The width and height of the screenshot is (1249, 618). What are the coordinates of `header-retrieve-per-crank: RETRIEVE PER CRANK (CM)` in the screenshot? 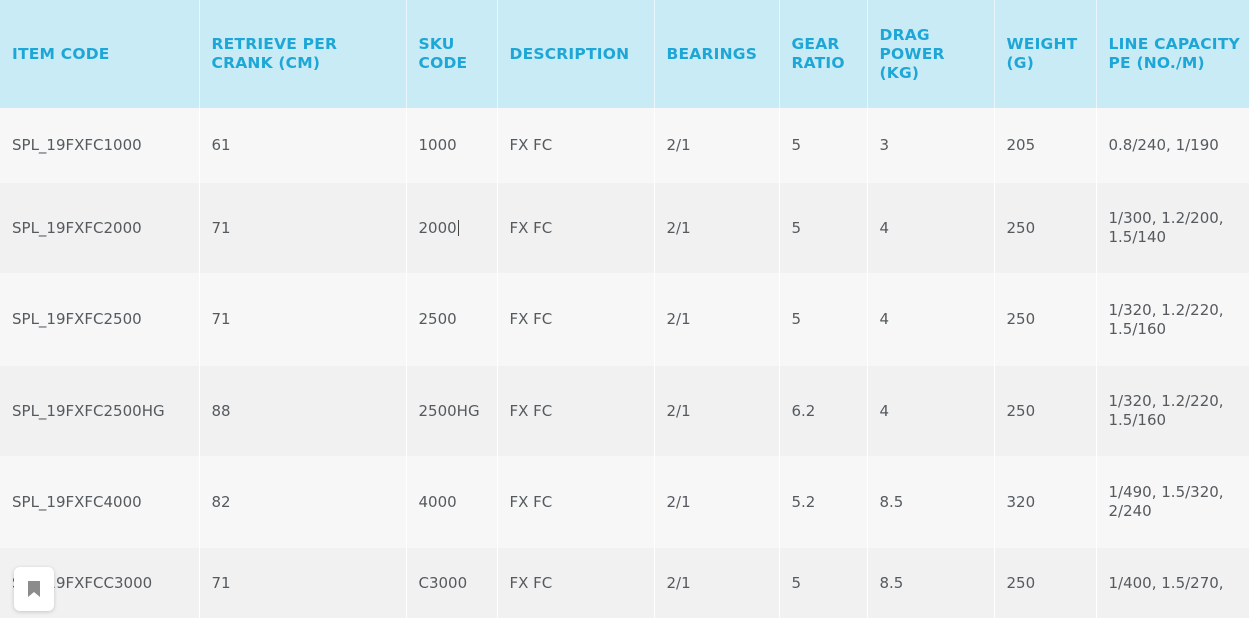 It's located at (303, 54).